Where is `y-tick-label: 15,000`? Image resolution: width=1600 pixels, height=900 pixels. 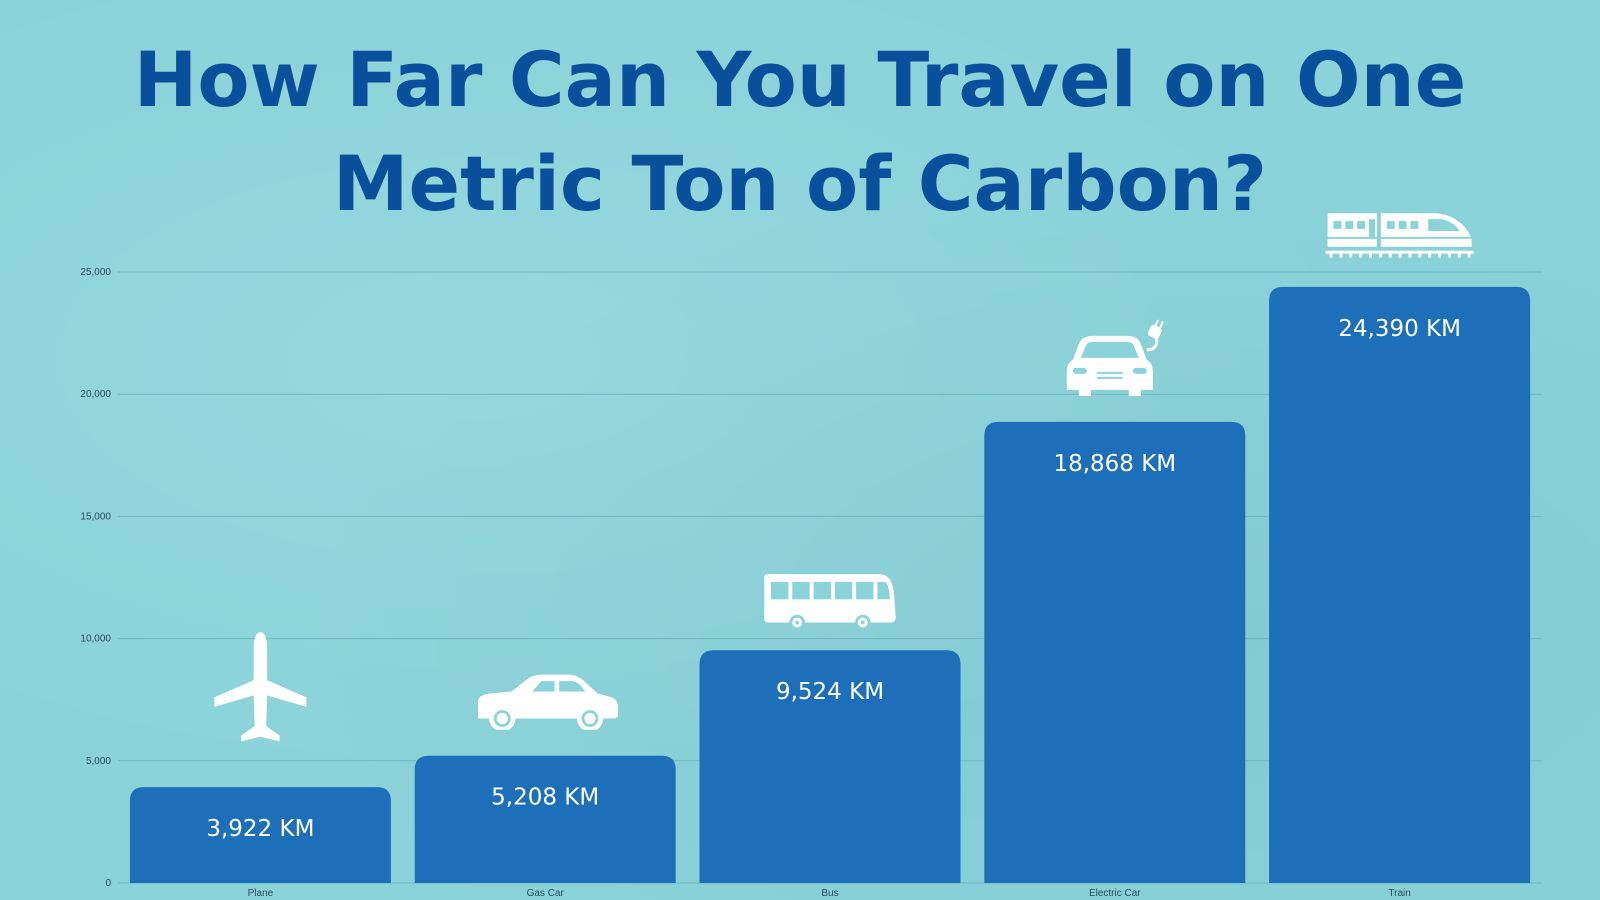
y-tick-label: 15,000 is located at coordinates (95, 516).